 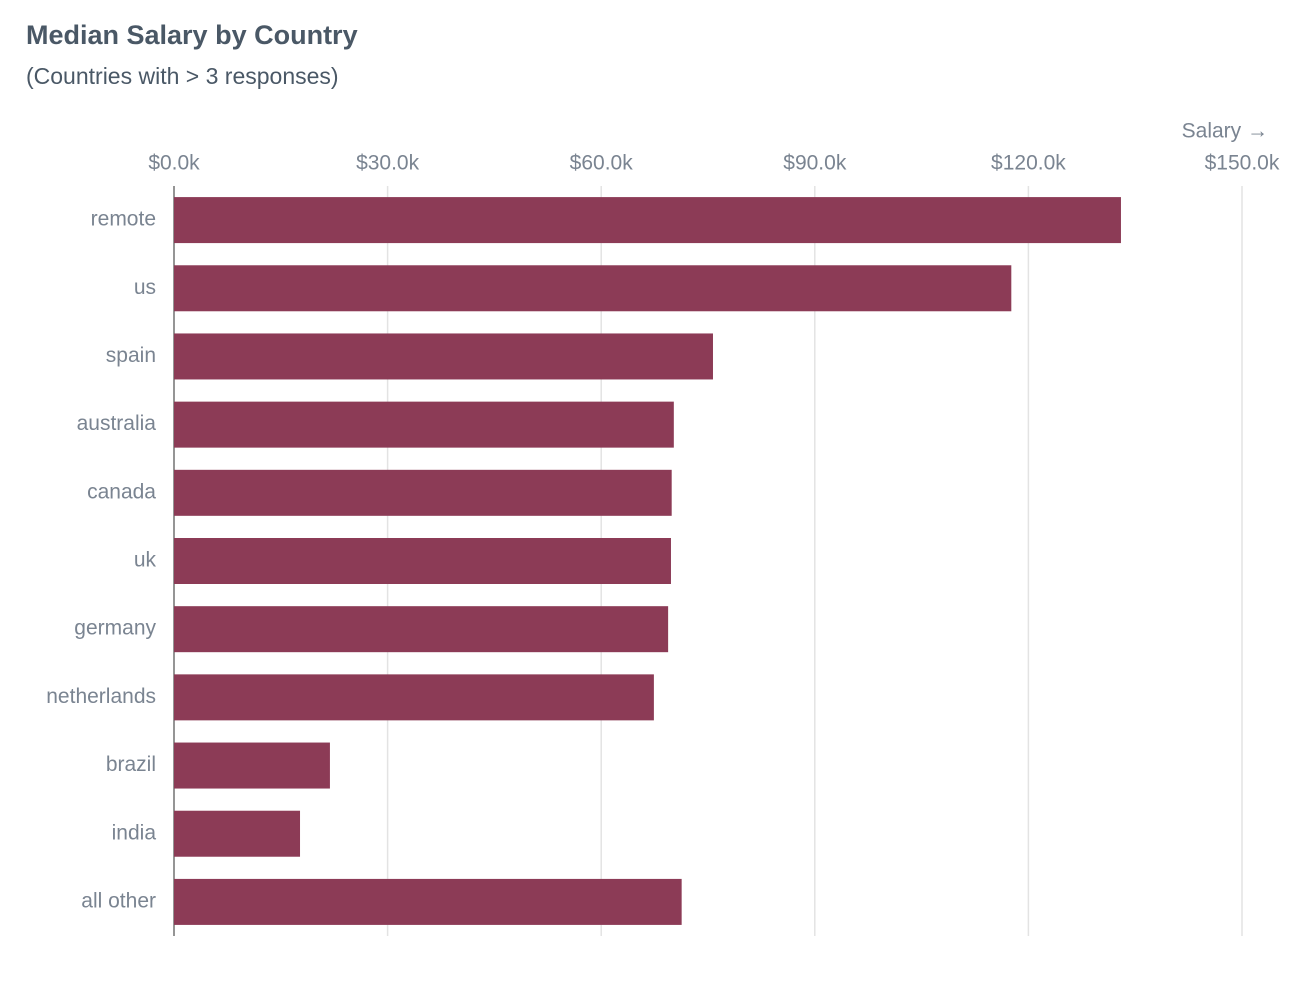 I want to click on x-axis-label: Salary →, so click(x=1225, y=131).